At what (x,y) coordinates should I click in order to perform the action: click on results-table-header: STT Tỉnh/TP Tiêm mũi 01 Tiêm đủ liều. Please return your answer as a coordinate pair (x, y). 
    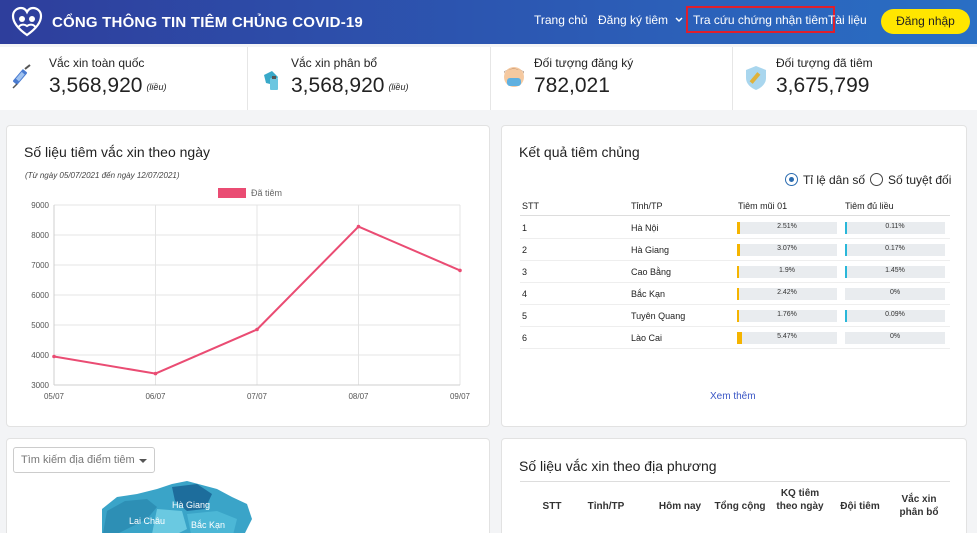
    Looking at the image, I should click on (735, 206).